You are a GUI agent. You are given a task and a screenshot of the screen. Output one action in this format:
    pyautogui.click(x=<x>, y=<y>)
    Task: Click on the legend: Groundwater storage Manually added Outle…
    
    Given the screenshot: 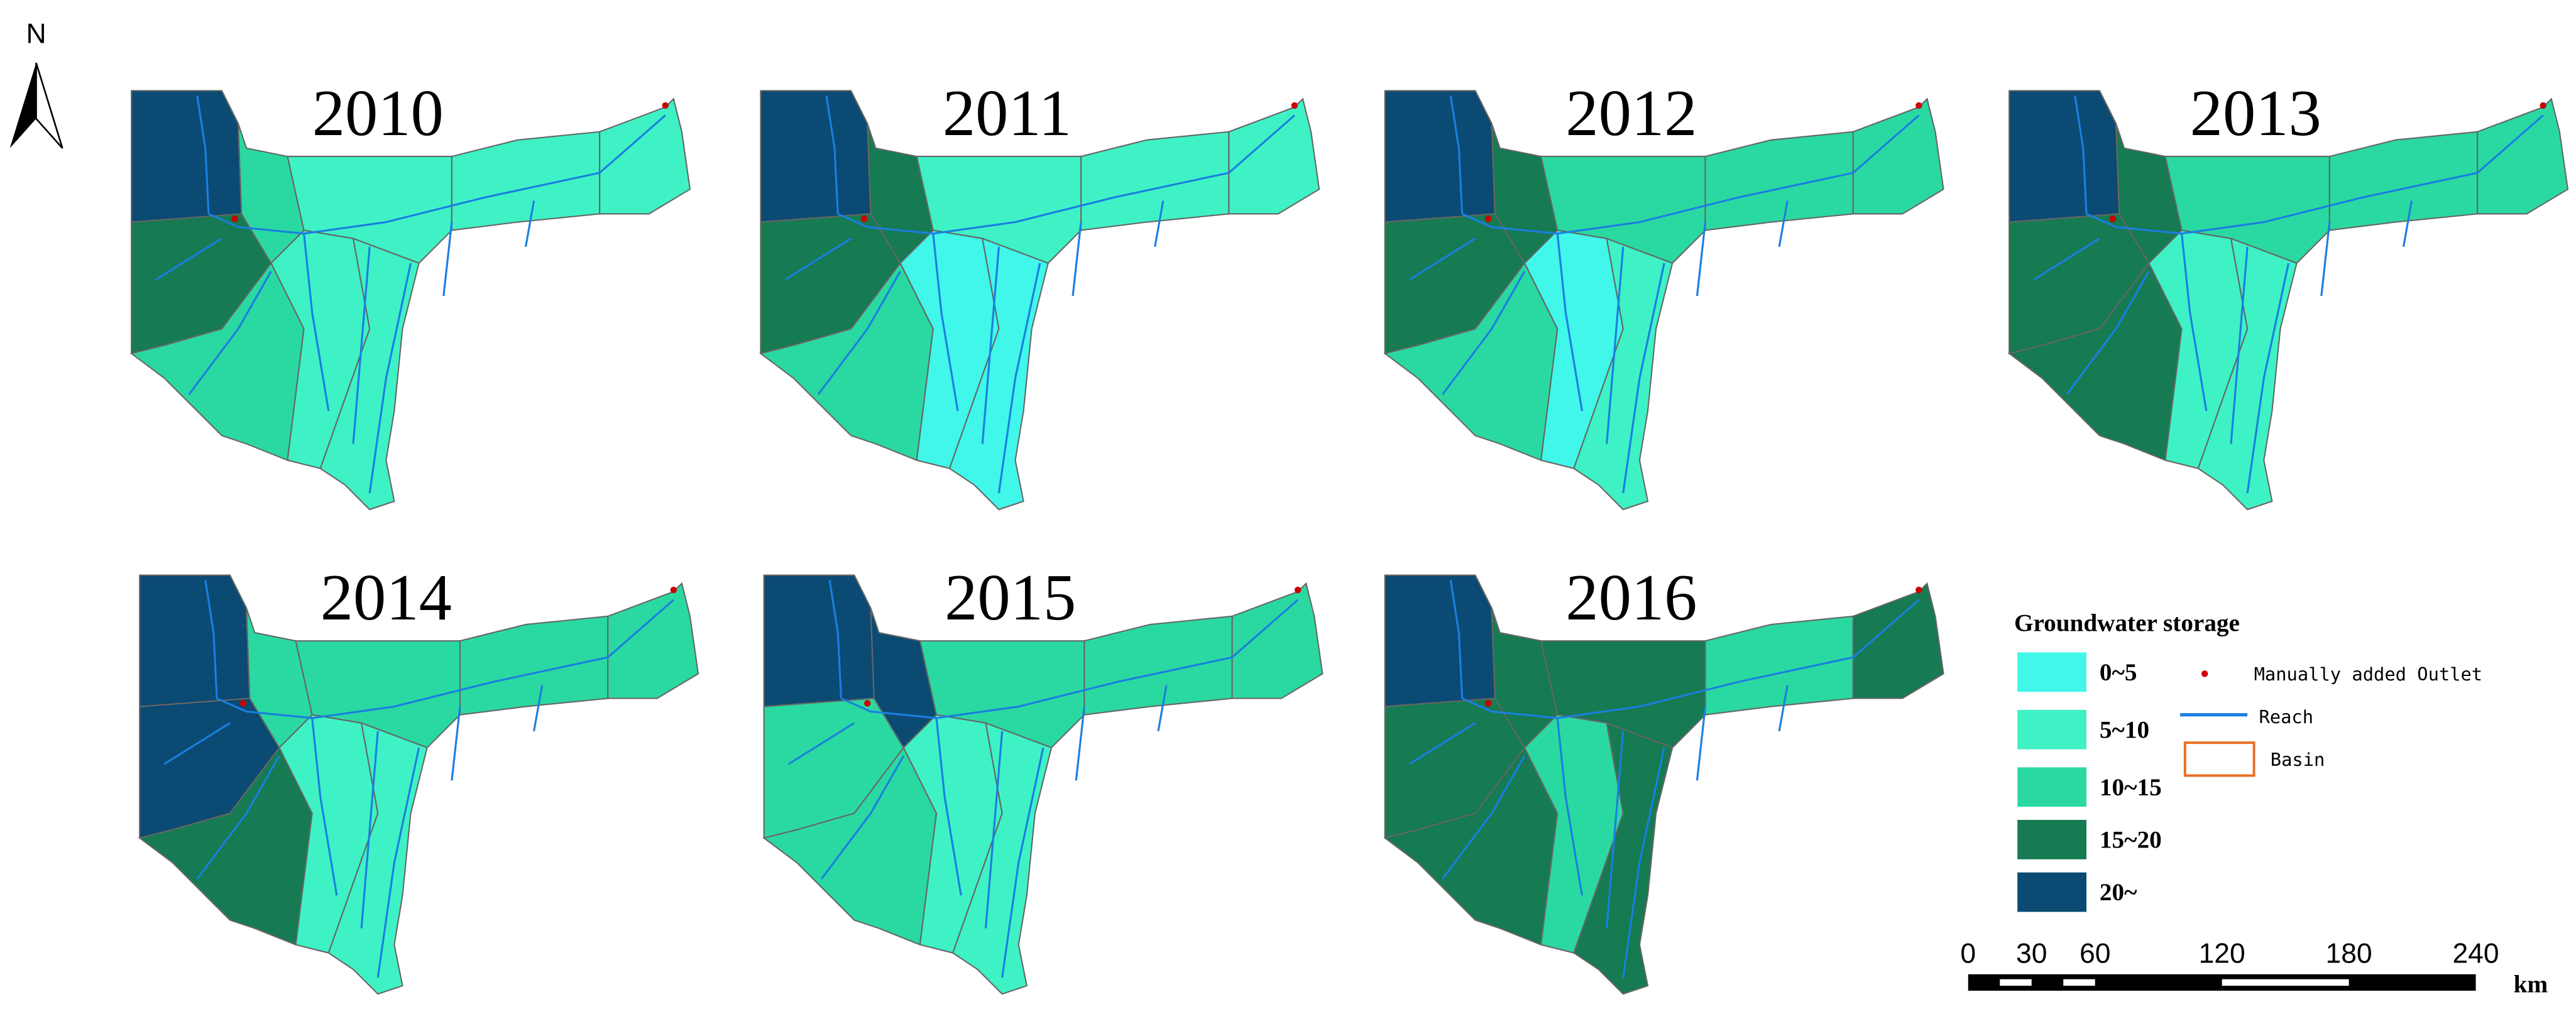 What is the action you would take?
    pyautogui.click(x=2248, y=760)
    